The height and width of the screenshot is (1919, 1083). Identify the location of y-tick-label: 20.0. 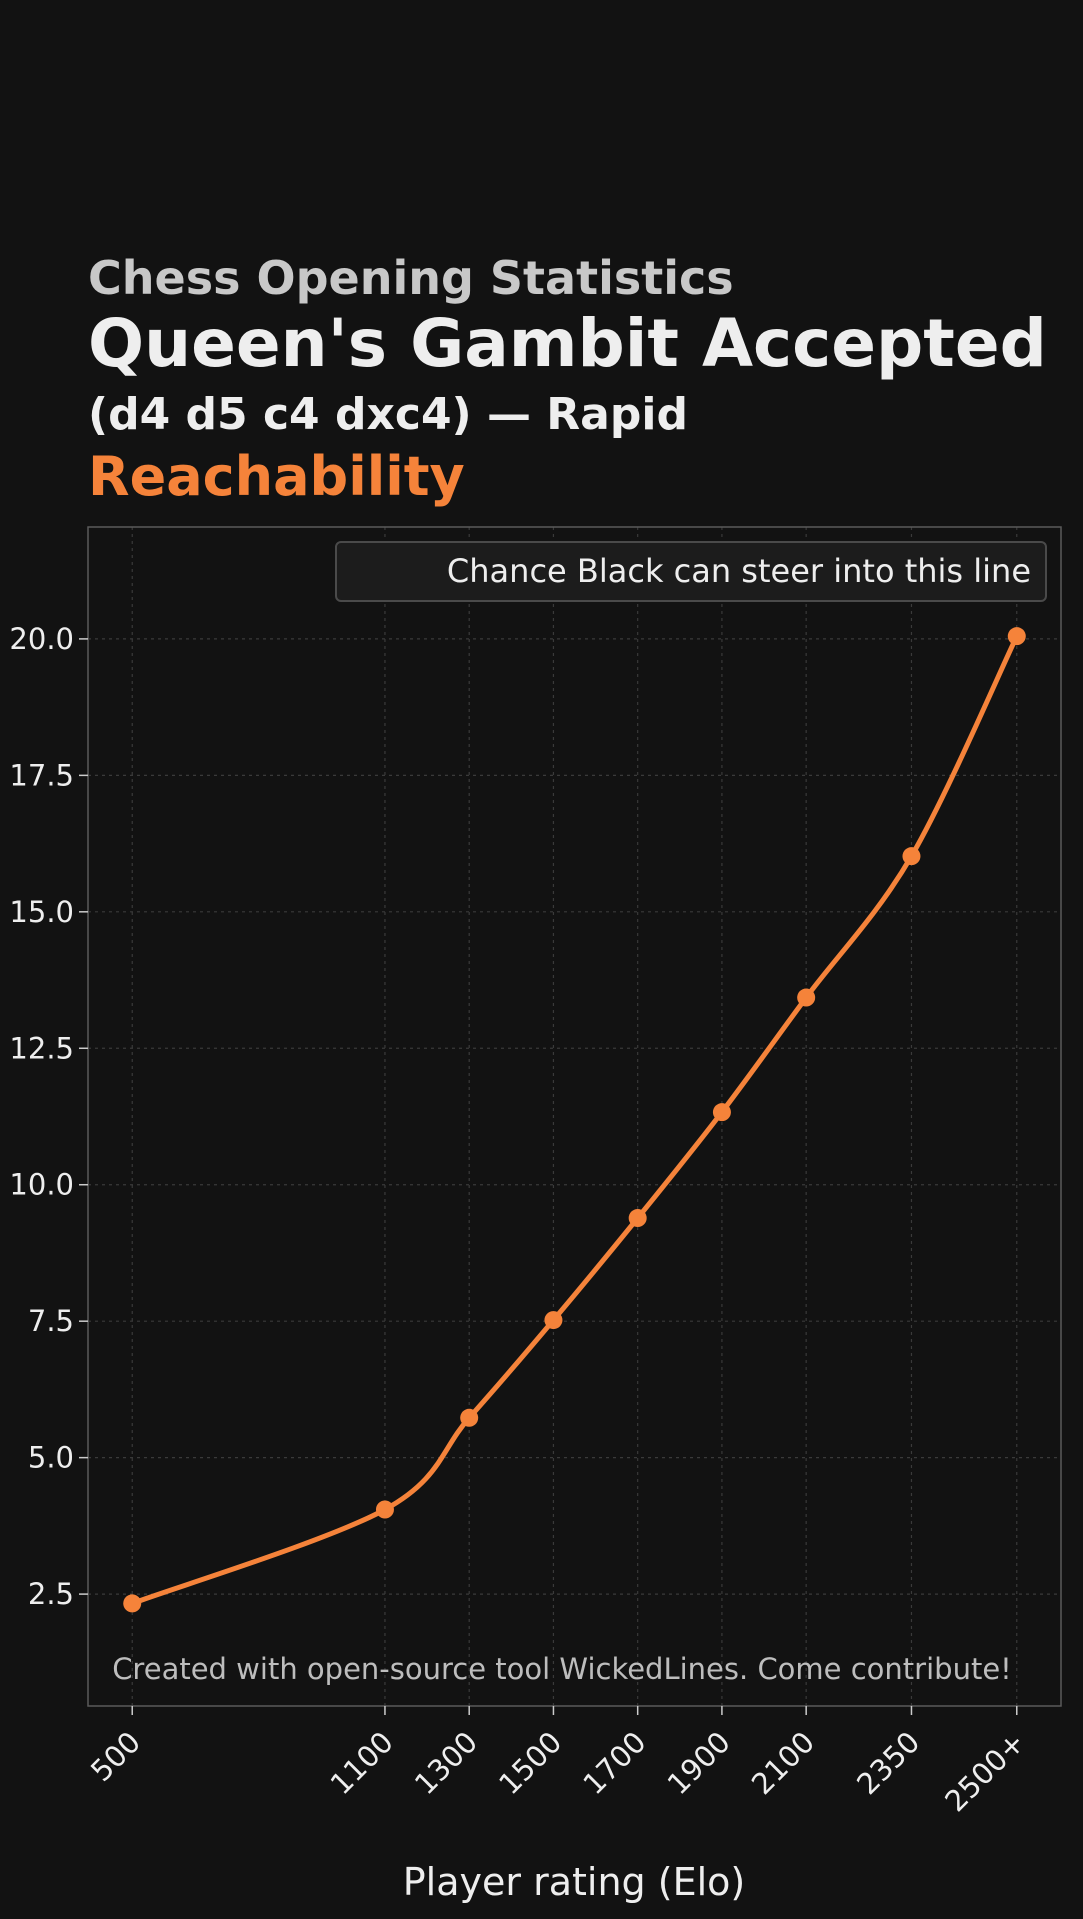
(41, 639).